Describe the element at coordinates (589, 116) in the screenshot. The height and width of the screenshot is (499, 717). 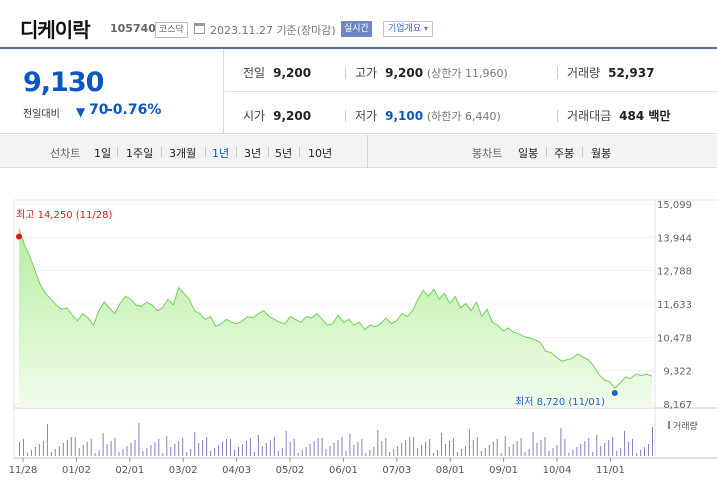
I see `amount-label: 거래대금` at that location.